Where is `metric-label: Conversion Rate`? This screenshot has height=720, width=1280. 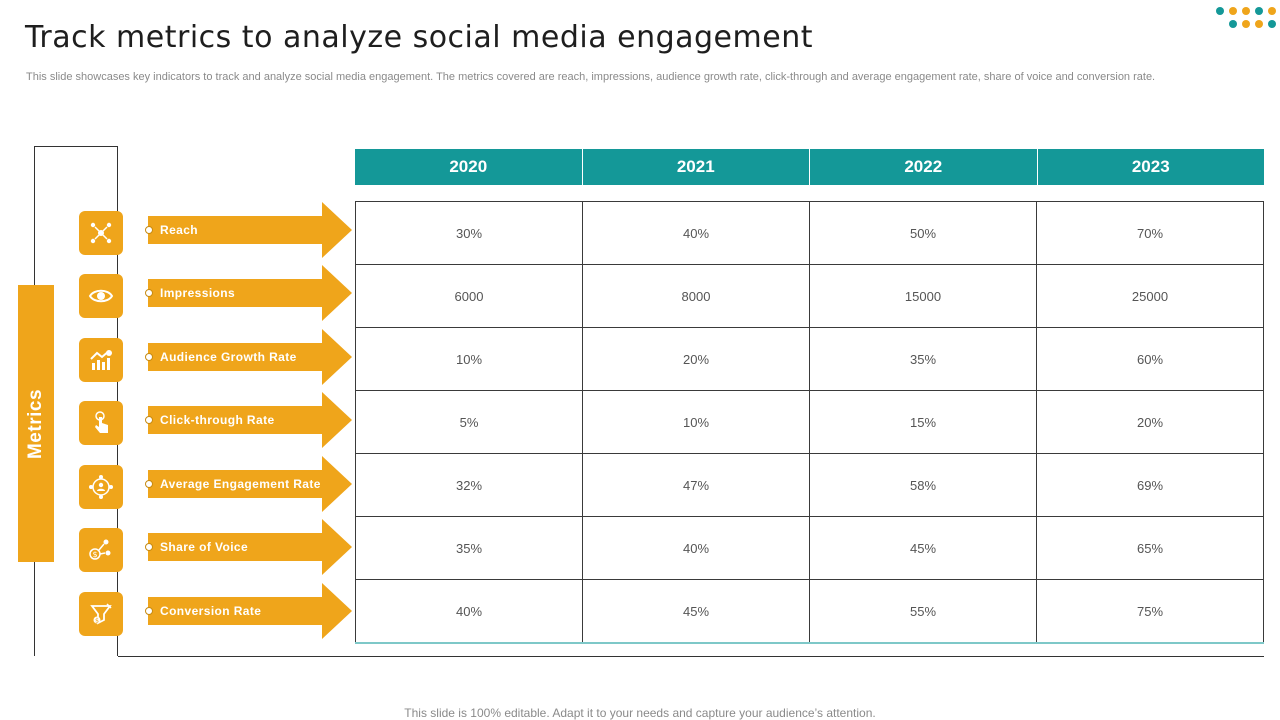 metric-label: Conversion Rate is located at coordinates (211, 611).